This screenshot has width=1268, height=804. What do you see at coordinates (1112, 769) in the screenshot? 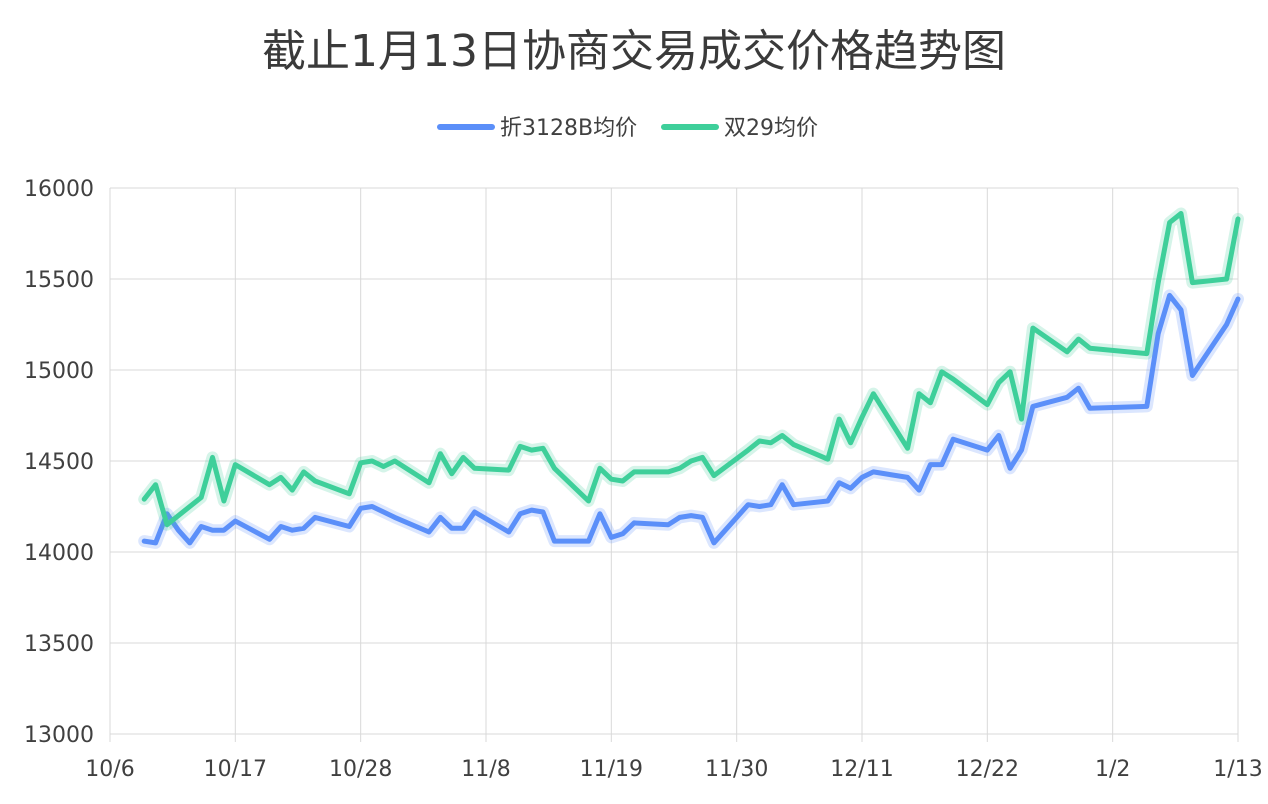
I see `x-tick-label: 1/2` at bounding box center [1112, 769].